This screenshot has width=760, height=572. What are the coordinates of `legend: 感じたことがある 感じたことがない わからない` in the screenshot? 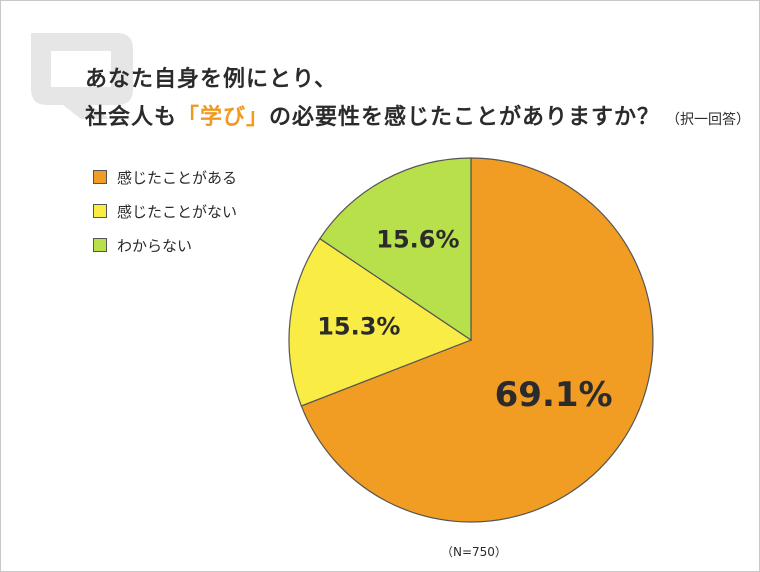 It's located at (165, 218).